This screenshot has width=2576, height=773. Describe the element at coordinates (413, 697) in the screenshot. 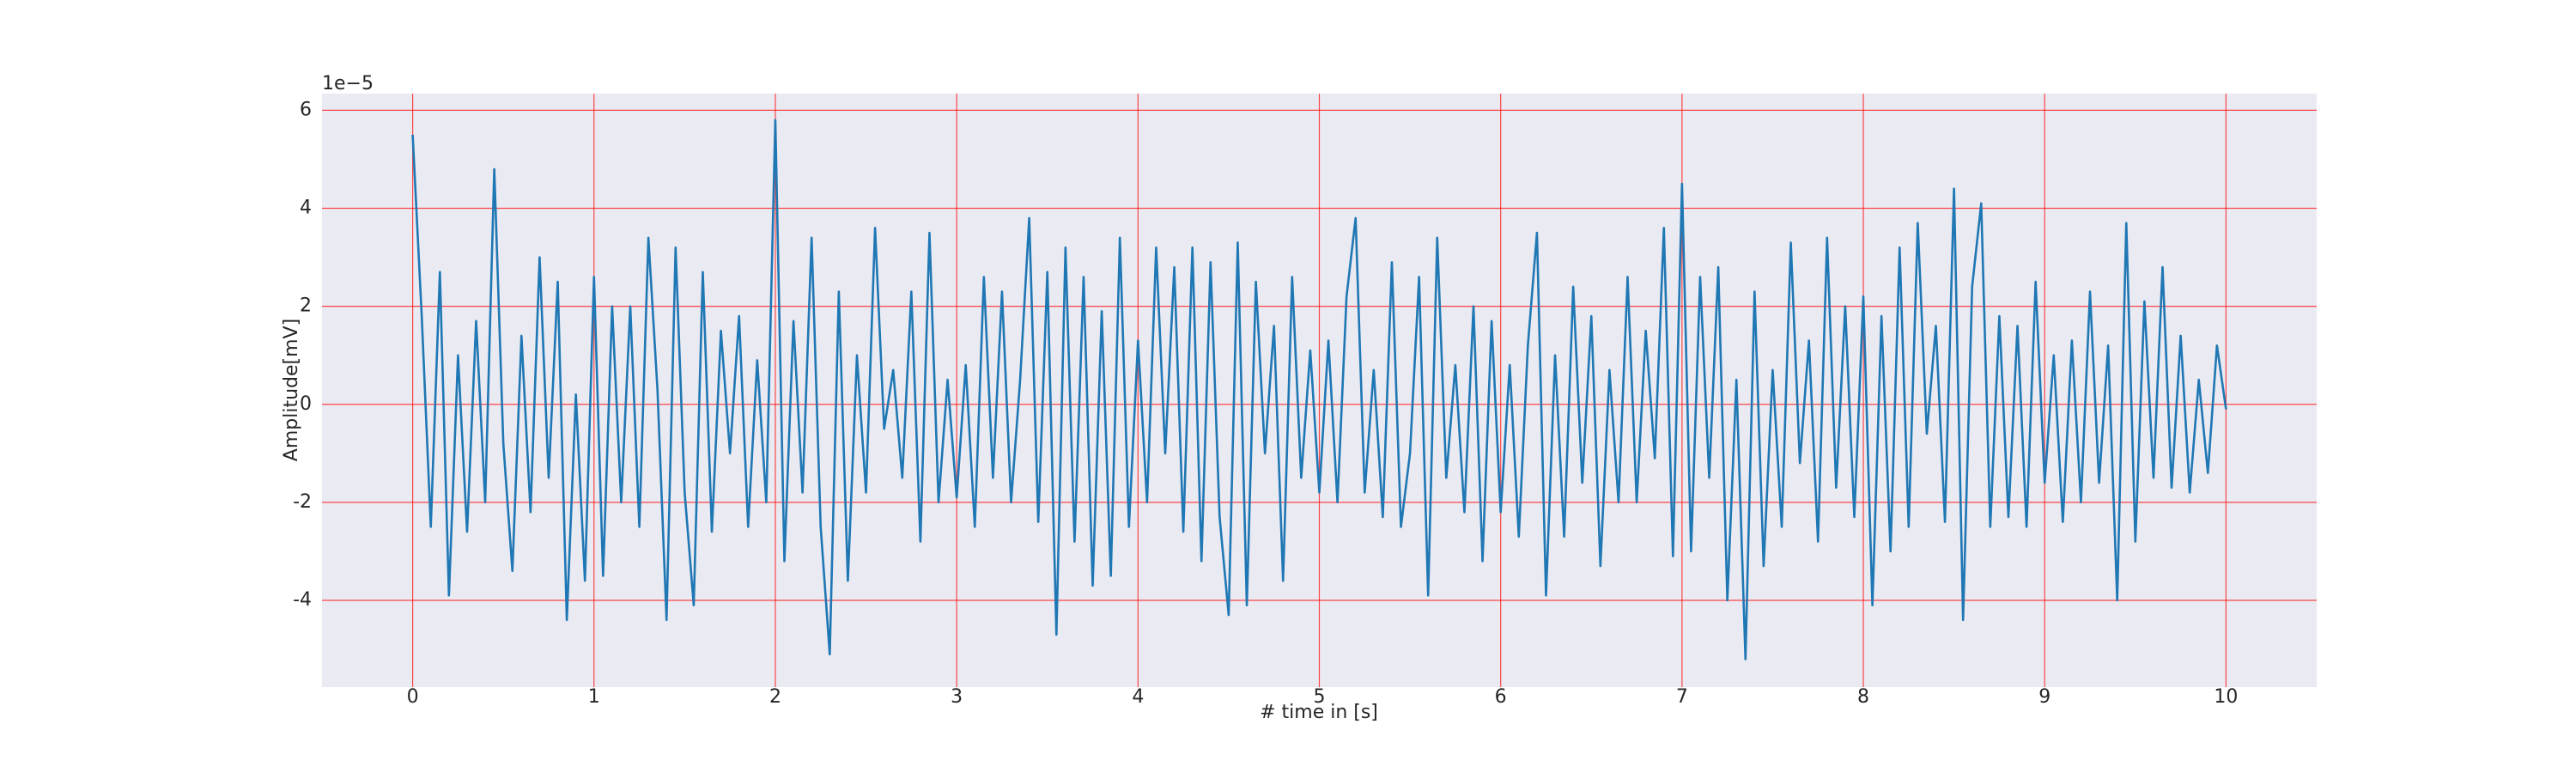

I see `x-tick-label: 0` at that location.